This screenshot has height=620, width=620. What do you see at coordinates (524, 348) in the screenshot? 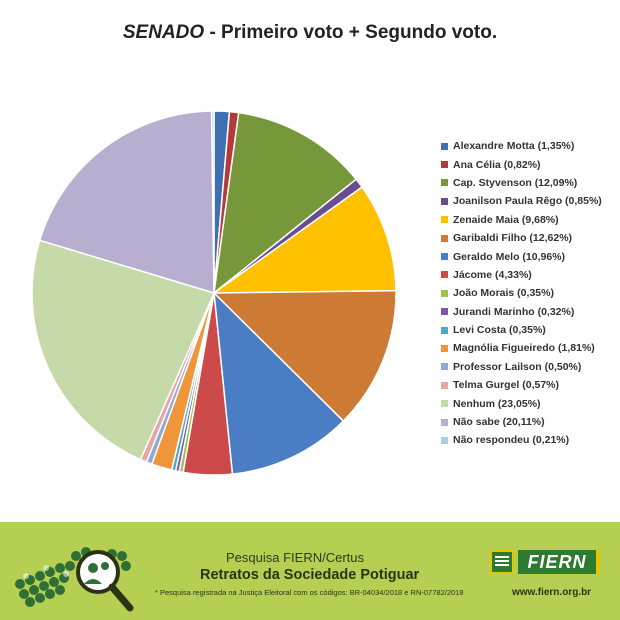
I see `legend-label: Magnólia Figueiredo (1,81%)` at bounding box center [524, 348].